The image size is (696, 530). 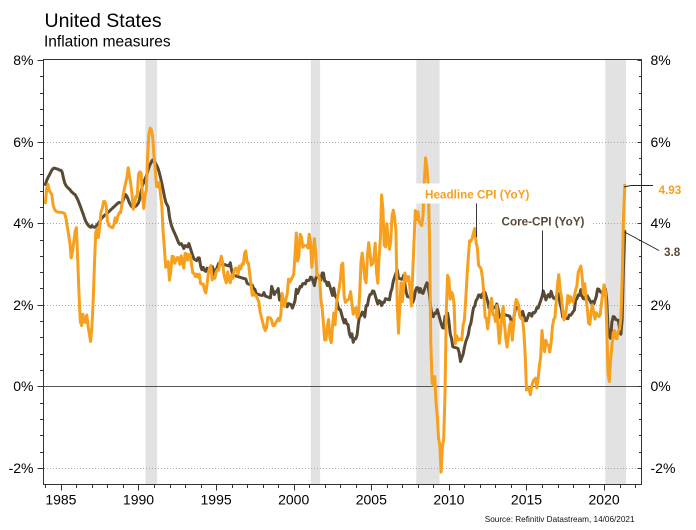 I want to click on svg-text: 1995, so click(x=216, y=500).